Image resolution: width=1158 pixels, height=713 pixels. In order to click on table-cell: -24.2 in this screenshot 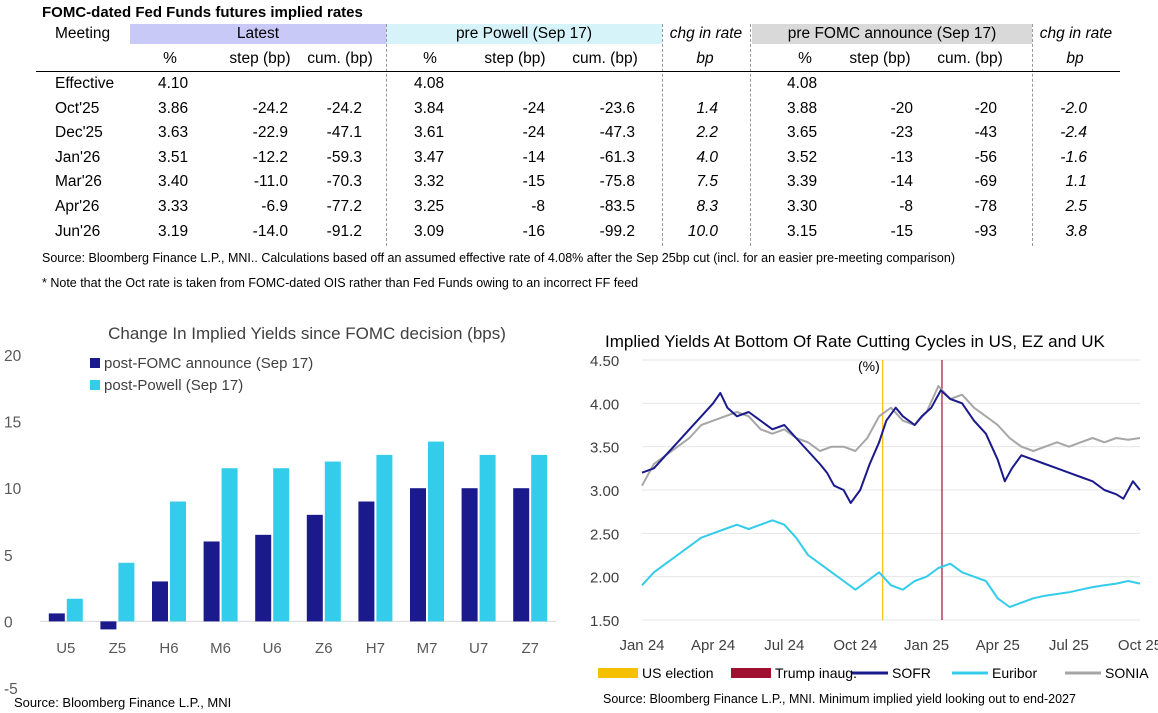, I will do `click(344, 108)`.